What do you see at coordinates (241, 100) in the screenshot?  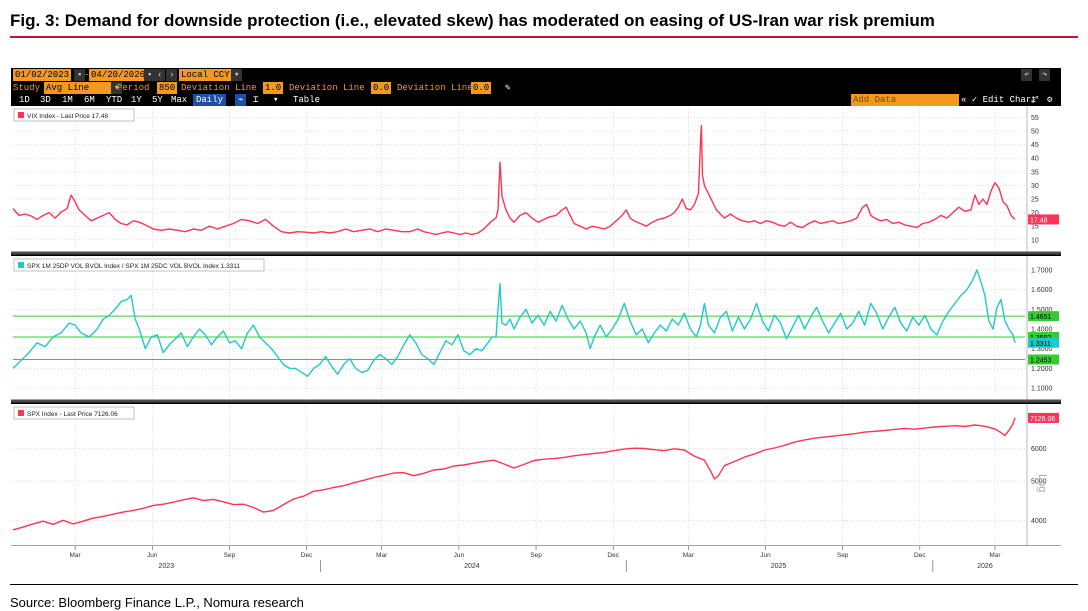 I see `line-chart-icon: ⌁` at bounding box center [241, 100].